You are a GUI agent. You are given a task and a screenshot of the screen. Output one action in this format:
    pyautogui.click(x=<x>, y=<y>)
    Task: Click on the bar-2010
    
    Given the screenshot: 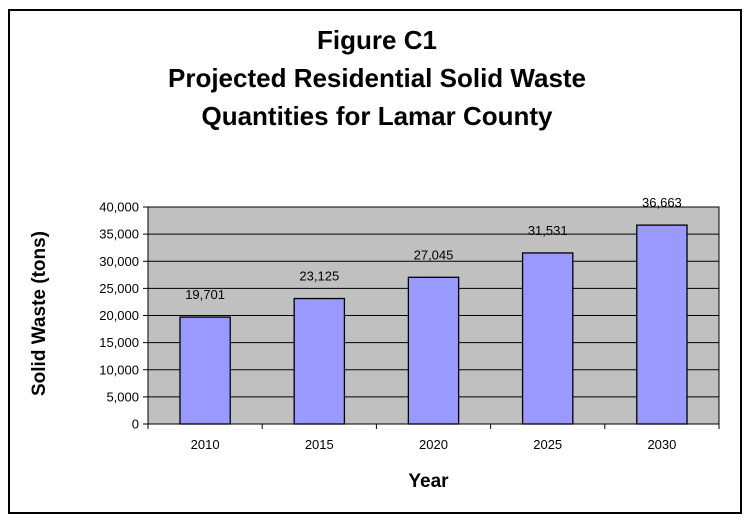 What is the action you would take?
    pyautogui.click(x=205, y=370)
    